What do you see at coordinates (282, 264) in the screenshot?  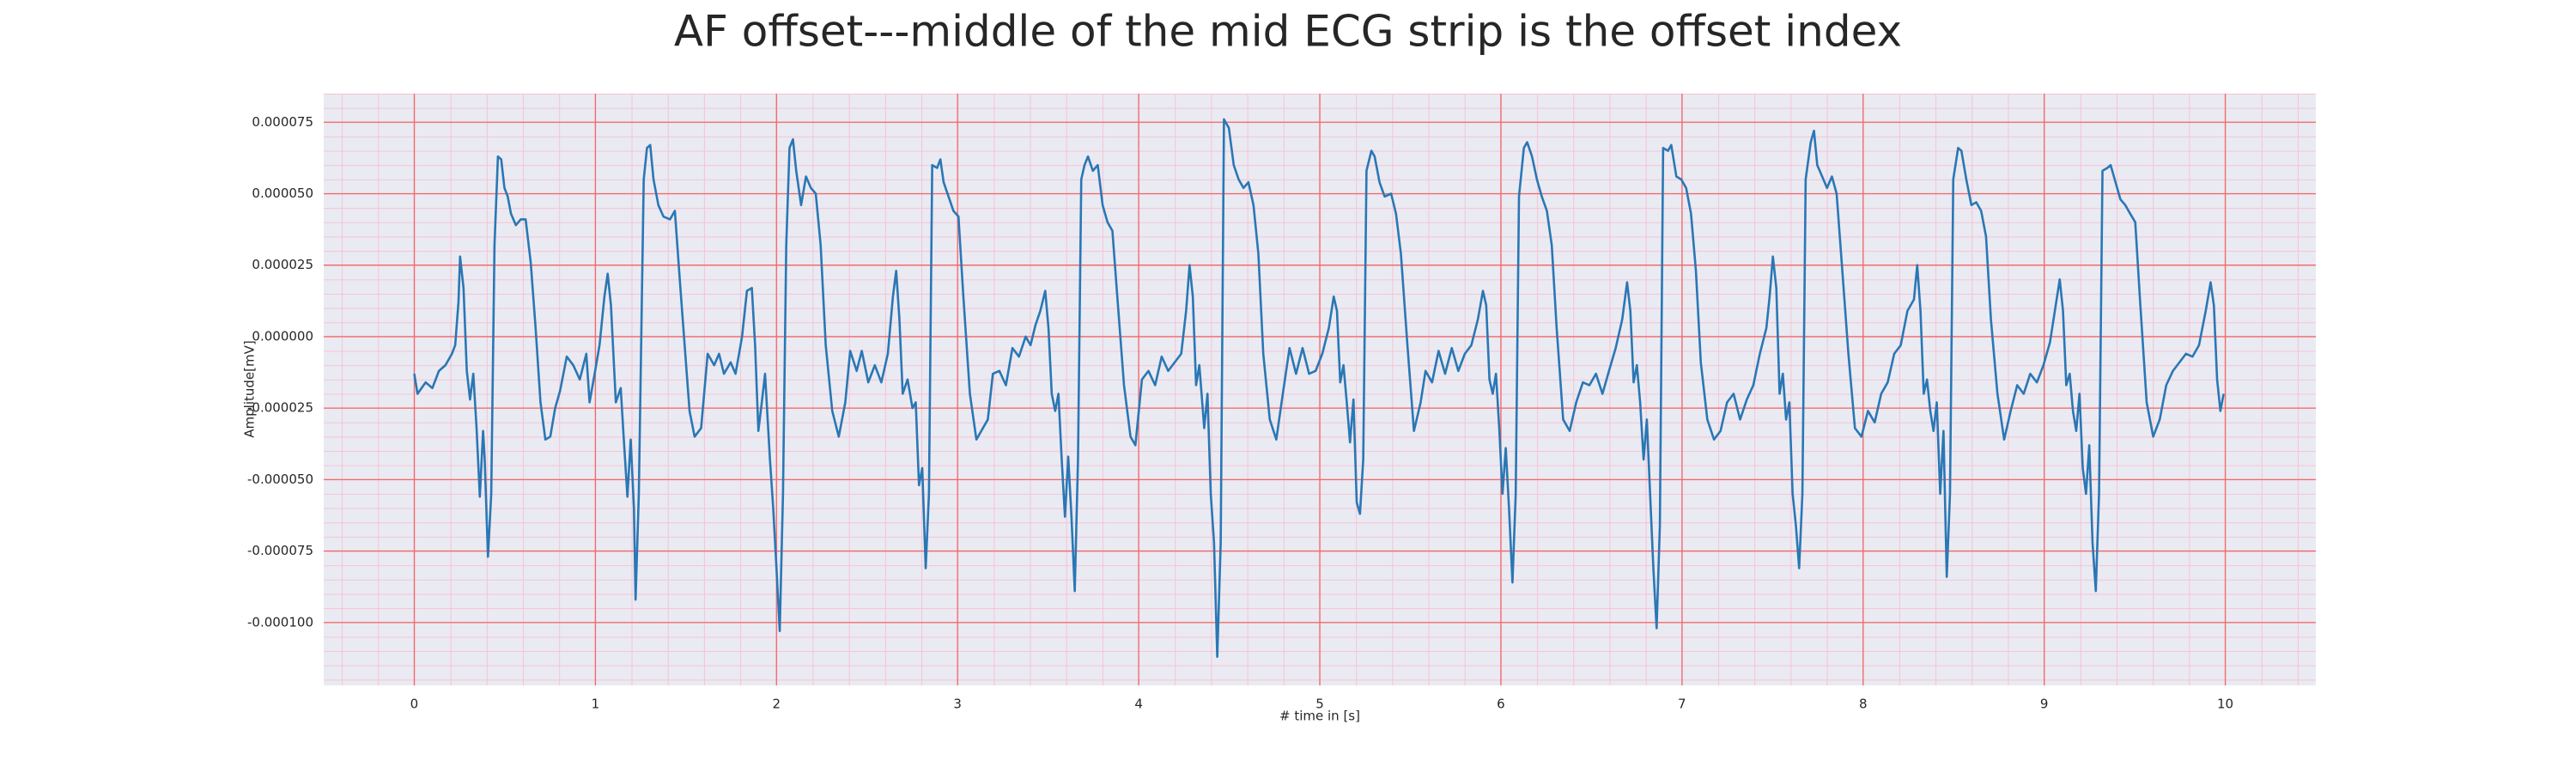 I see `y-tick-label: 0.000025` at bounding box center [282, 264].